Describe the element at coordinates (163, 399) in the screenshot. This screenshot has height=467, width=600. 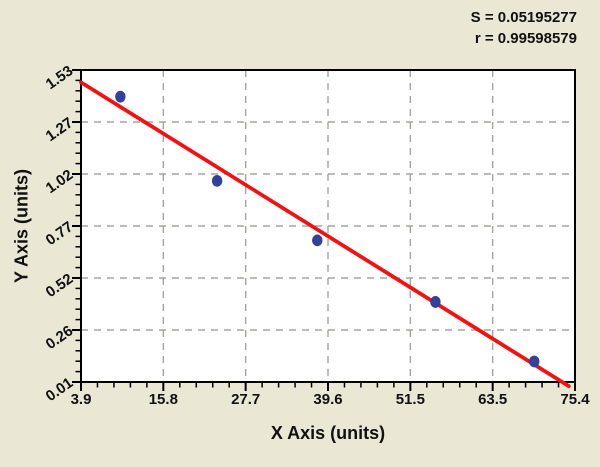
I see `x-tick-label: 15.8` at that location.